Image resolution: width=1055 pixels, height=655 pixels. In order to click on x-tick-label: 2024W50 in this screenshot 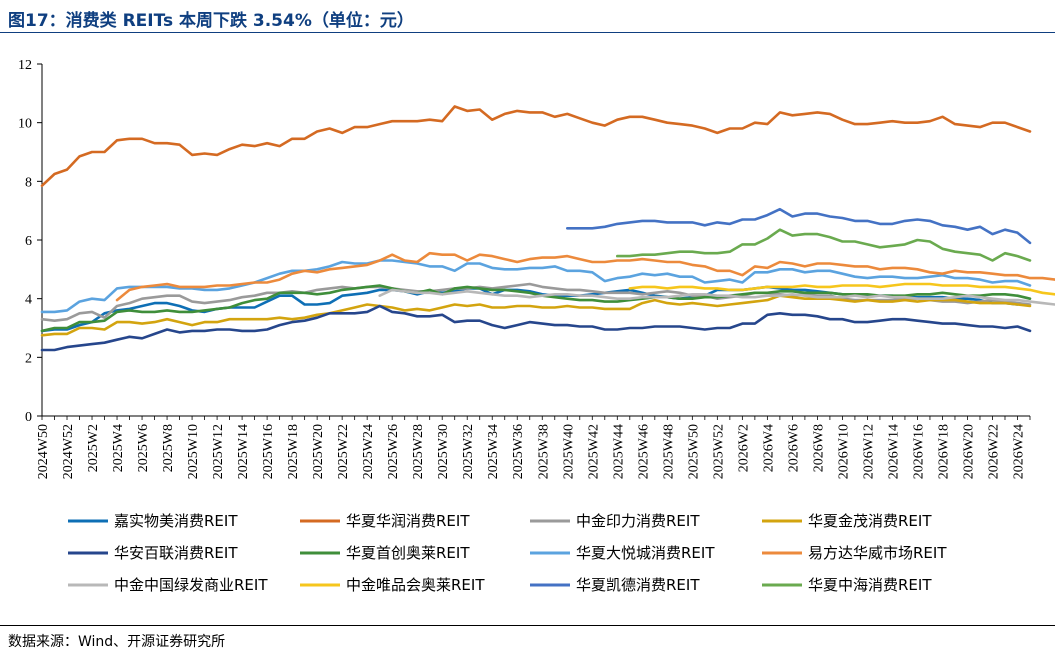, I will do `click(43, 451)`.